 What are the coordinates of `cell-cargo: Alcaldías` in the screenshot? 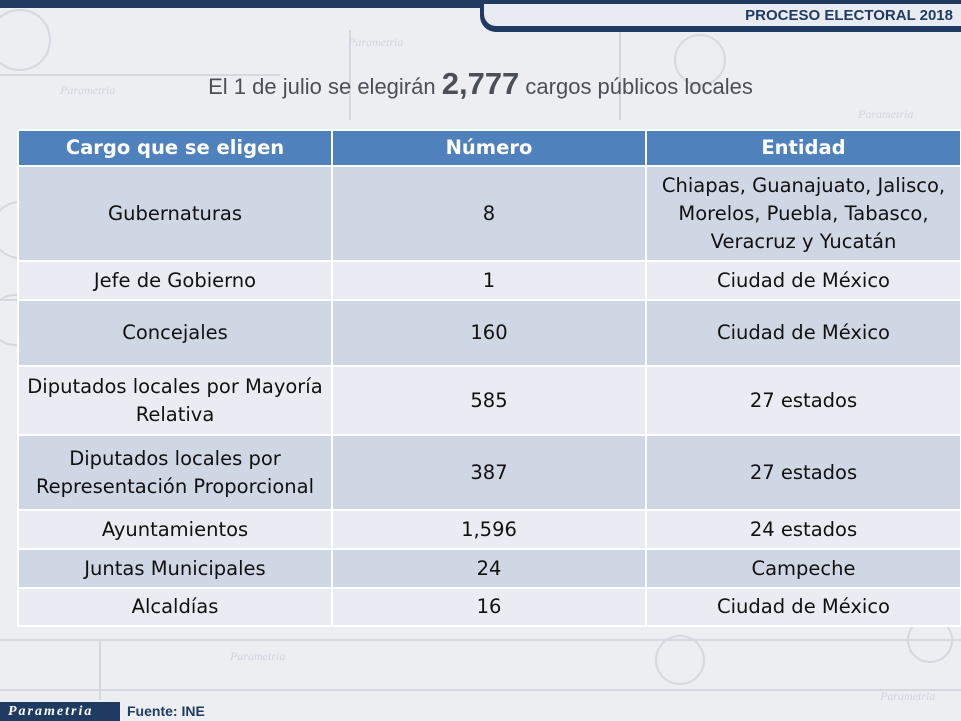 It's located at (175, 607).